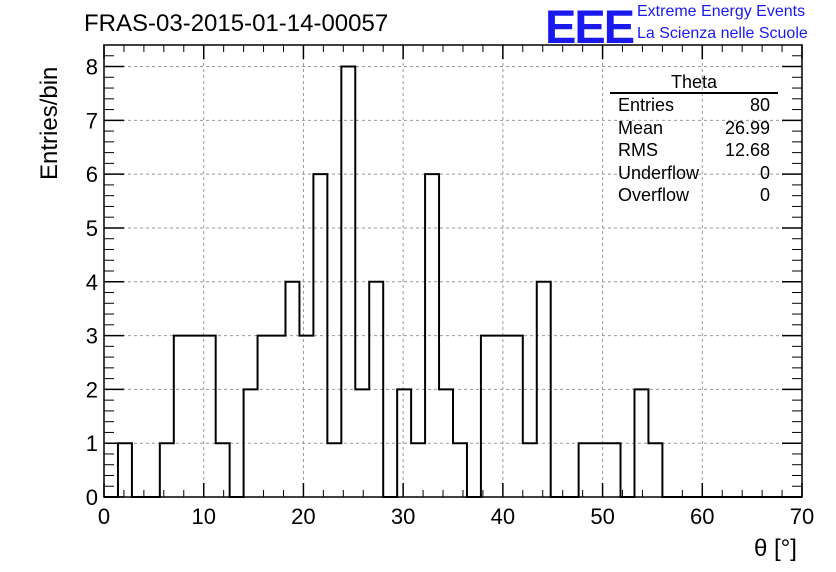 This screenshot has width=836, height=572. What do you see at coordinates (694, 83) in the screenshot?
I see `stats-title: Theta` at bounding box center [694, 83].